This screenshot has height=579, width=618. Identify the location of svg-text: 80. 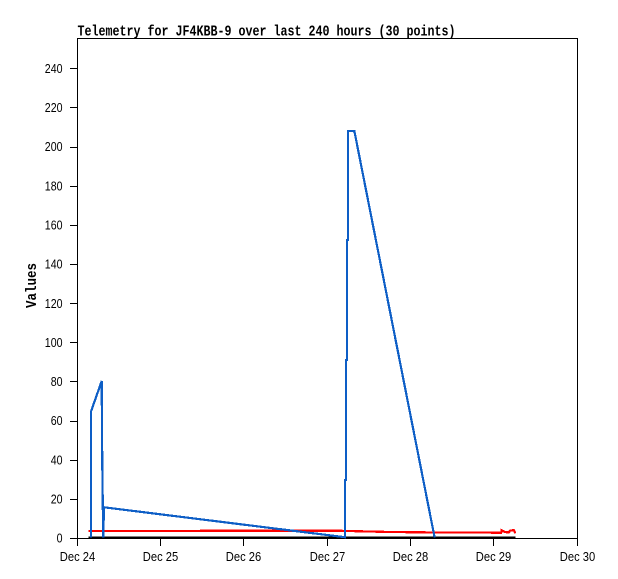
(57, 381).